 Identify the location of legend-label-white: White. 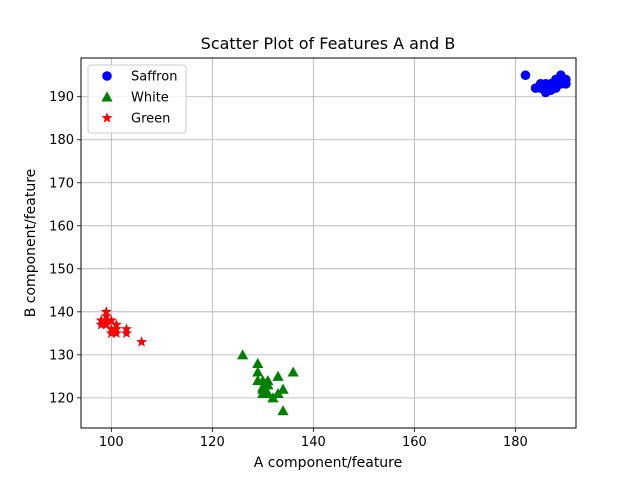
(150, 98).